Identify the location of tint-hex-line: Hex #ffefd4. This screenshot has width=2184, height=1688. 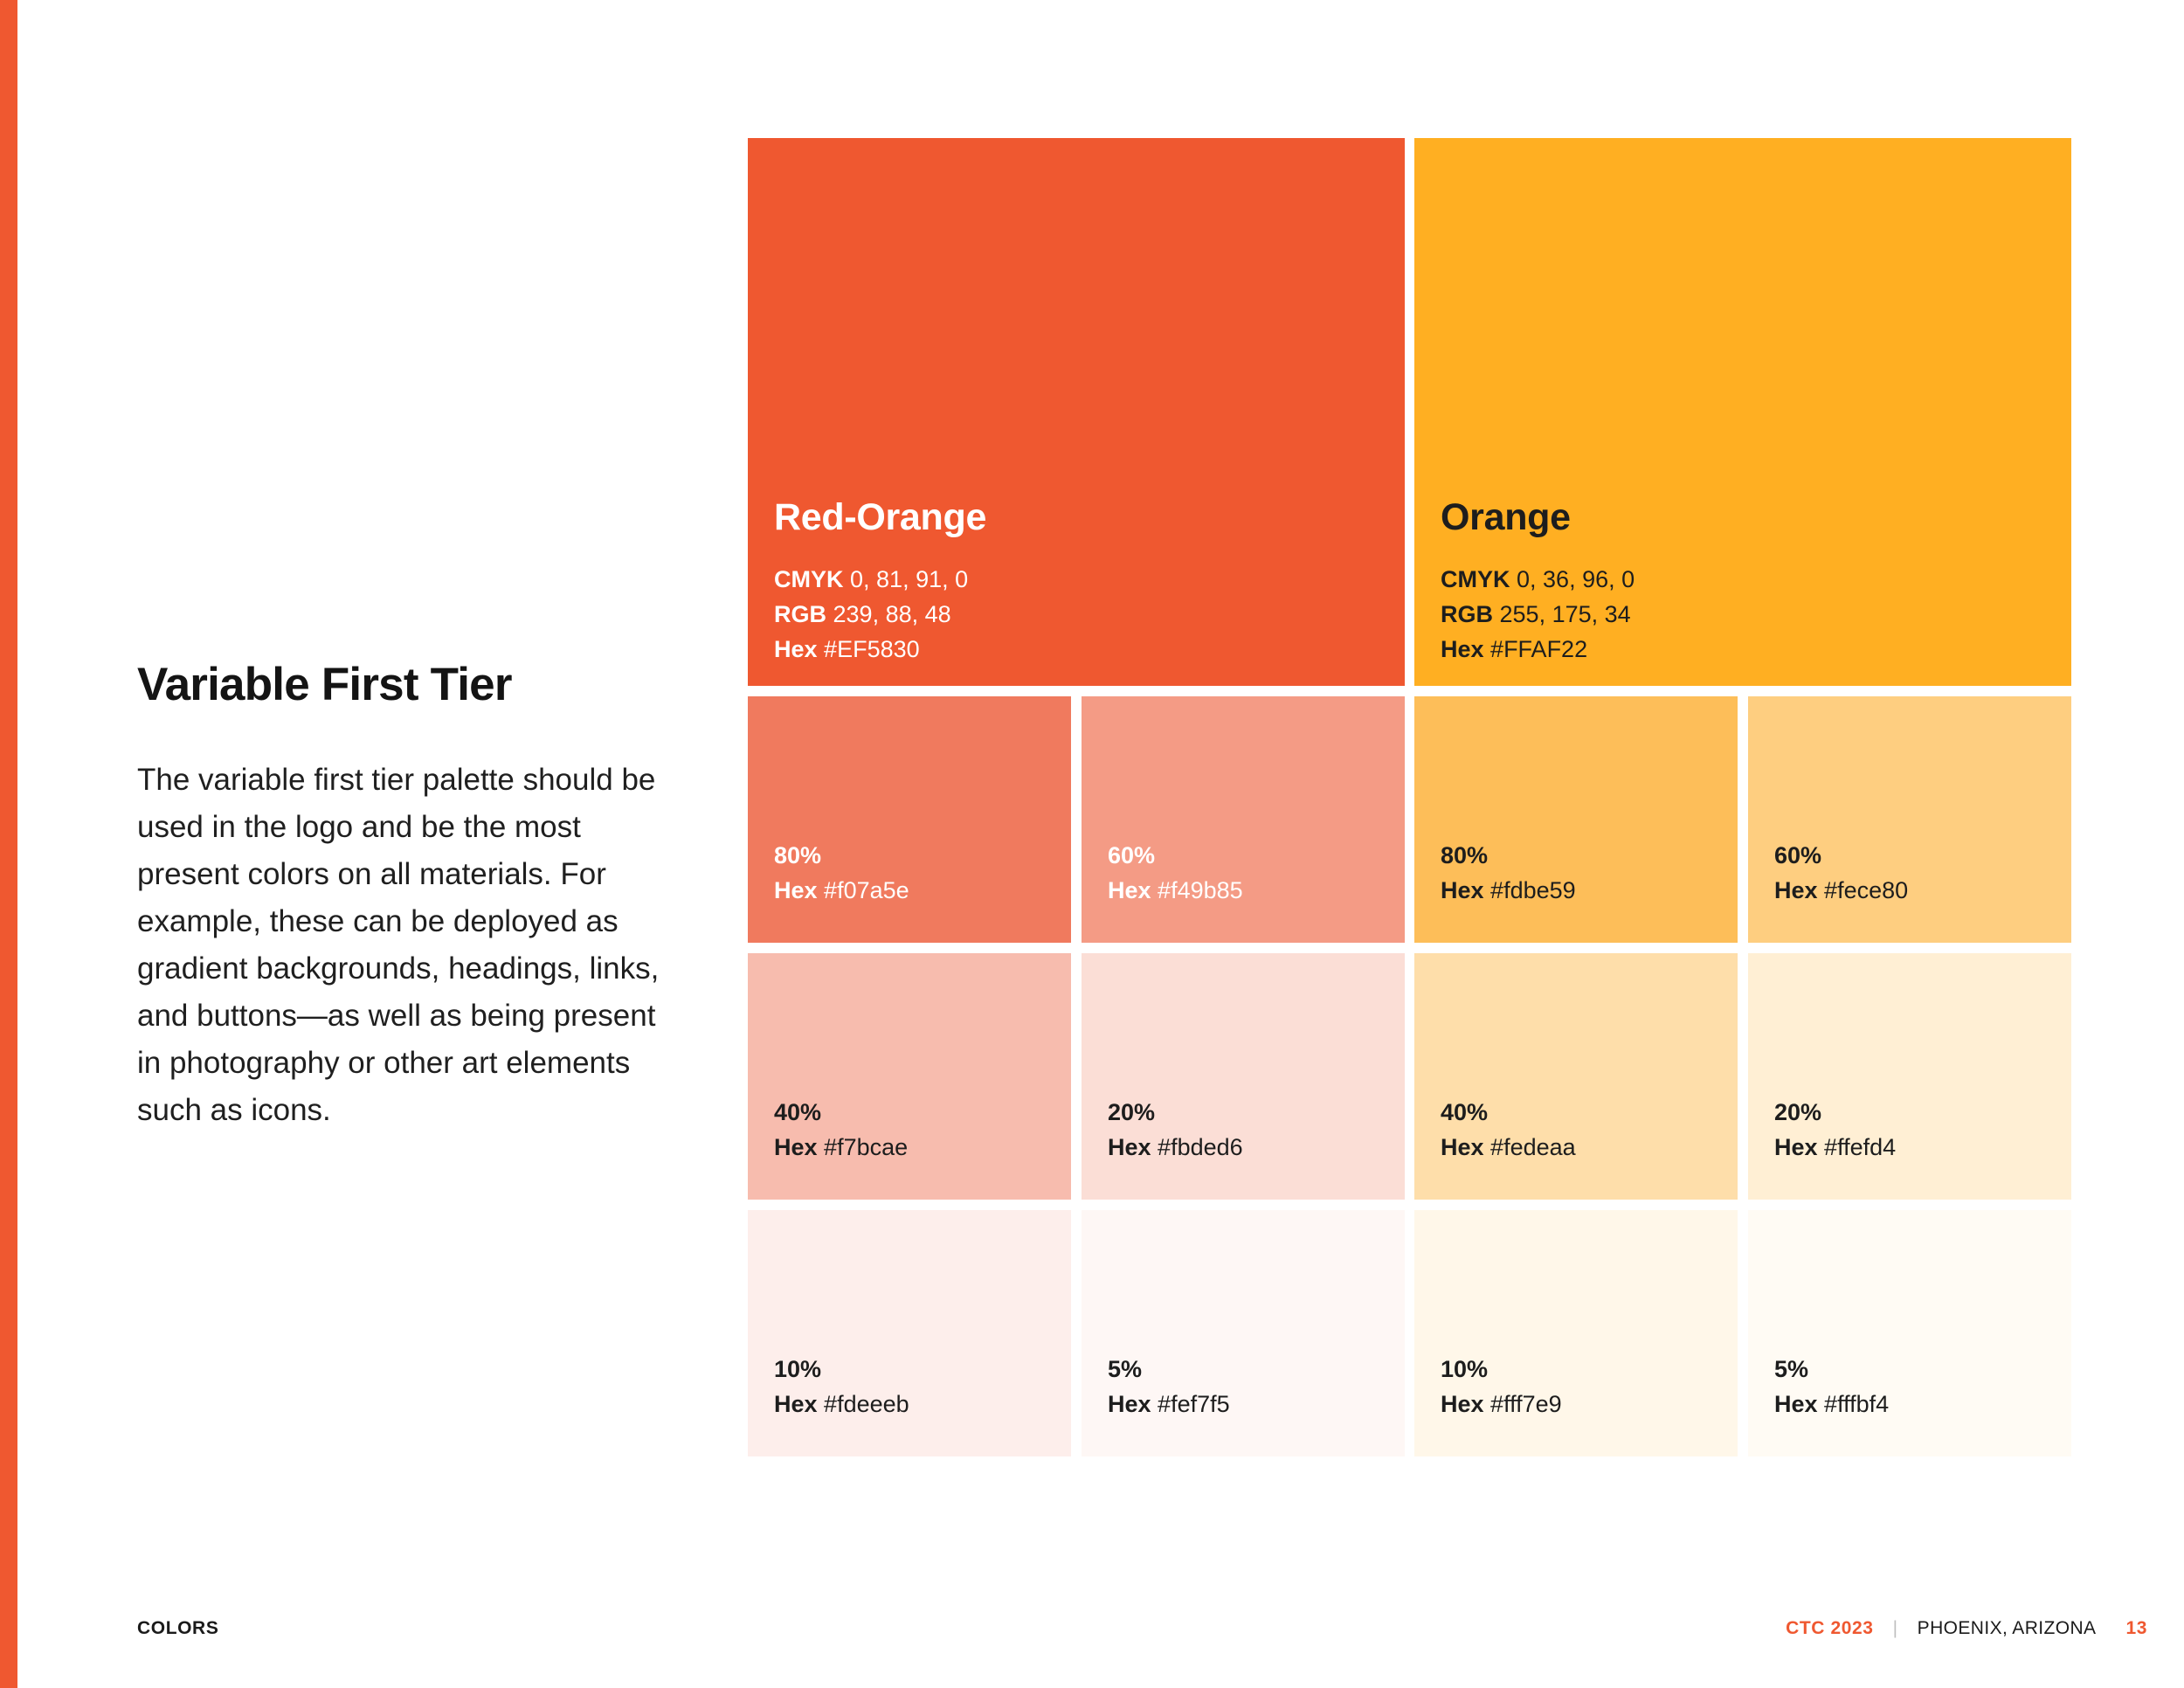
(1835, 1147).